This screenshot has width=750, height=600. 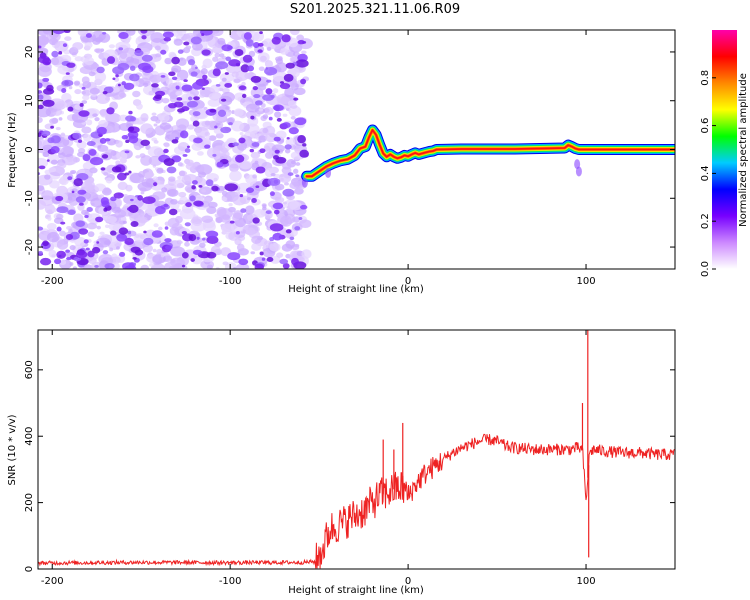 What do you see at coordinates (230, 581) in the screenshot?
I see `snr-xtick-label: -100` at bounding box center [230, 581].